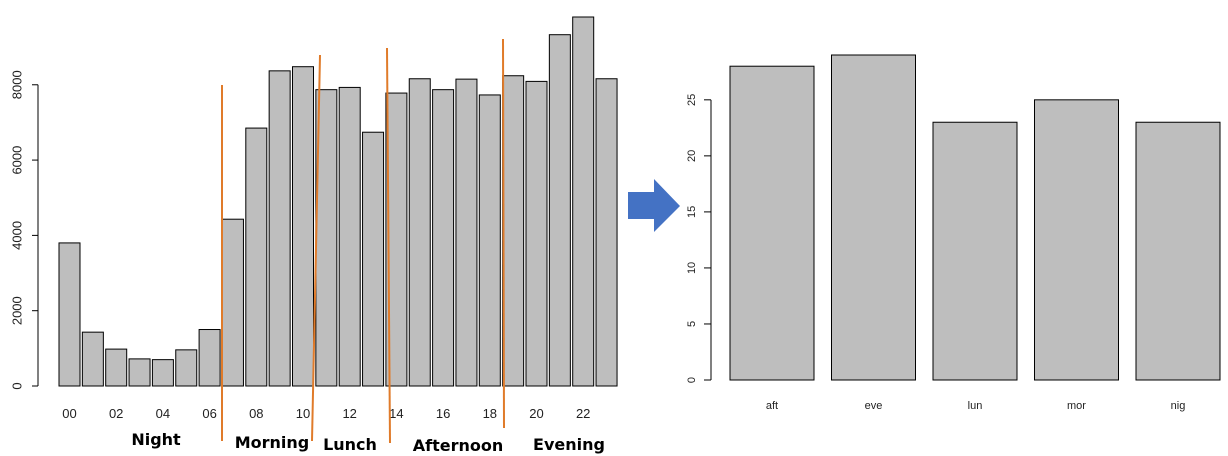 This screenshot has width=1228, height=456. I want to click on x-tick-label: nig, so click(1178, 406).